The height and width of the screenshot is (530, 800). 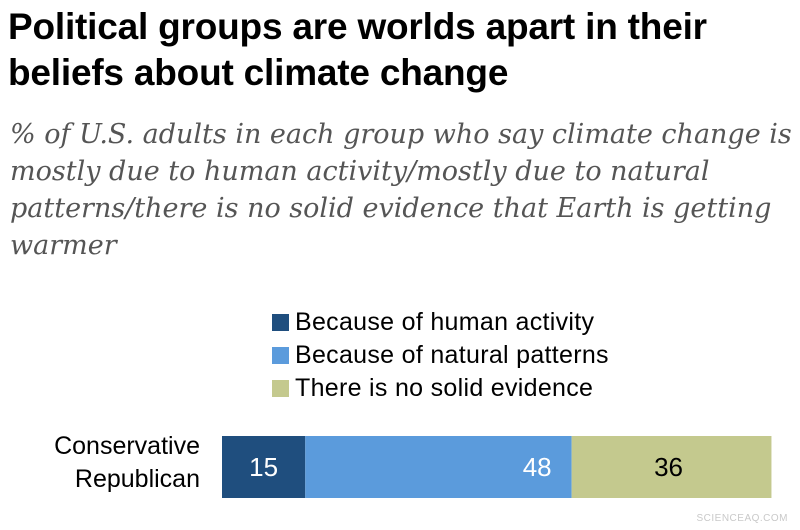 I want to click on legend-item-no-evidence: There is no solid evidence, so click(x=440, y=388).